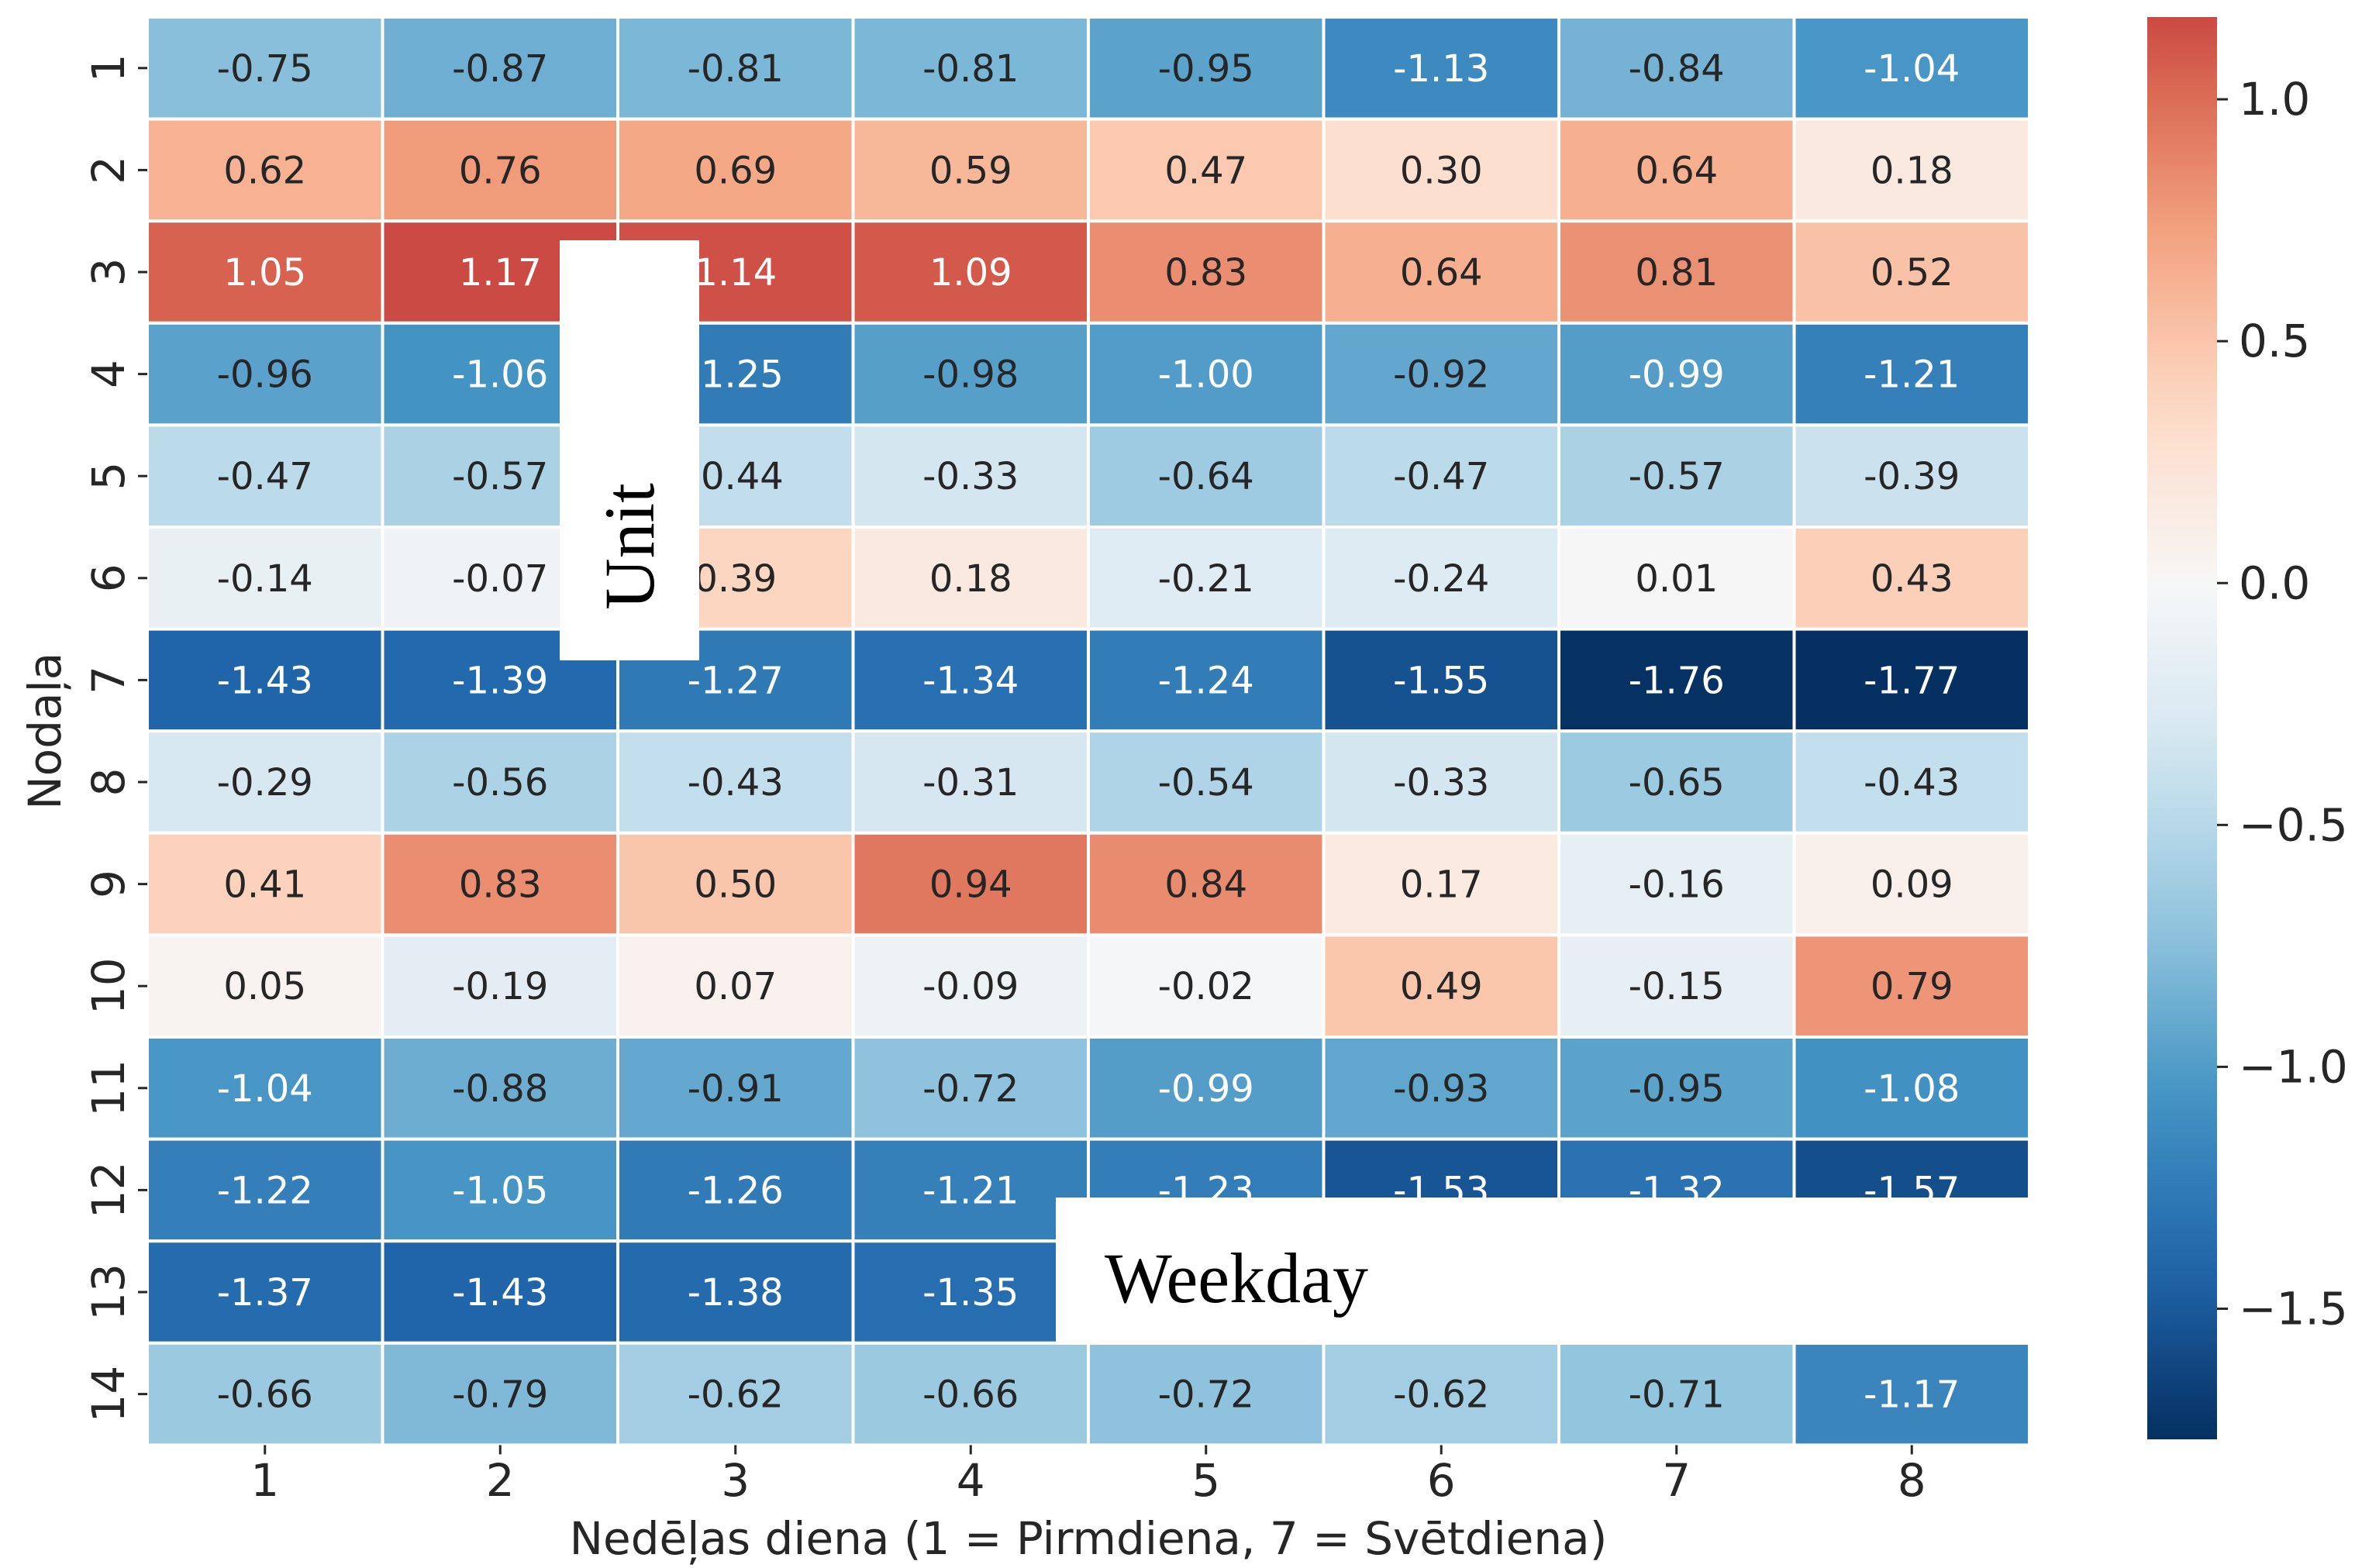  What do you see at coordinates (2293, 1066) in the screenshot?
I see `colorbar-tick-label: −1.0` at bounding box center [2293, 1066].